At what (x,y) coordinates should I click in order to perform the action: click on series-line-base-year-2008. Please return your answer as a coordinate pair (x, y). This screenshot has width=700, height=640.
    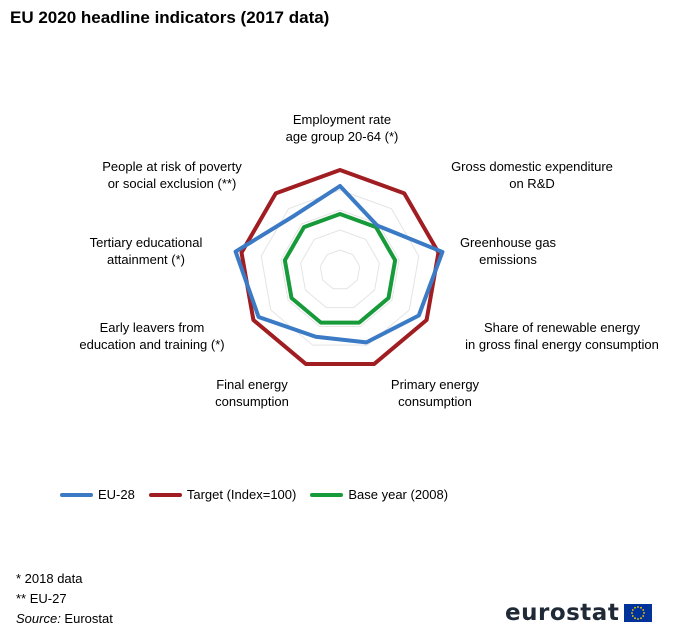
    Looking at the image, I should click on (340, 268).